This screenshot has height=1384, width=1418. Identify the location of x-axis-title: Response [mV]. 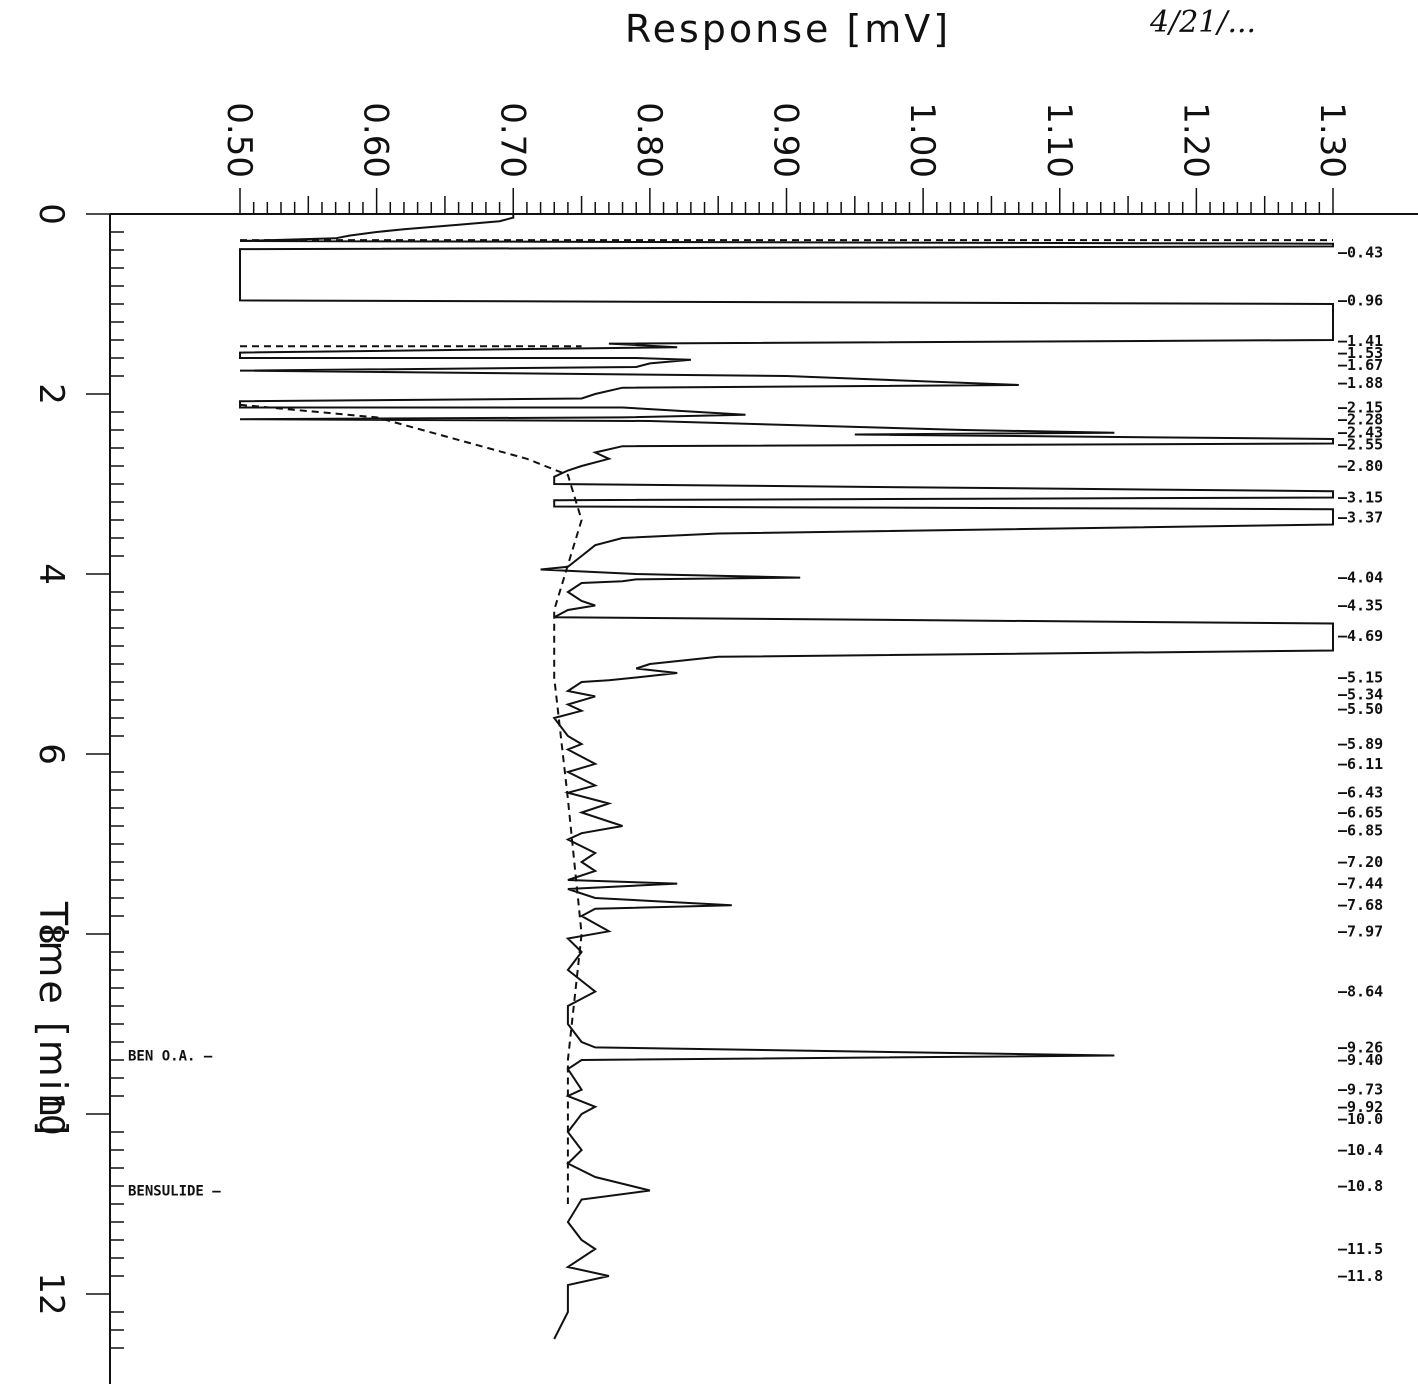
(788, 29).